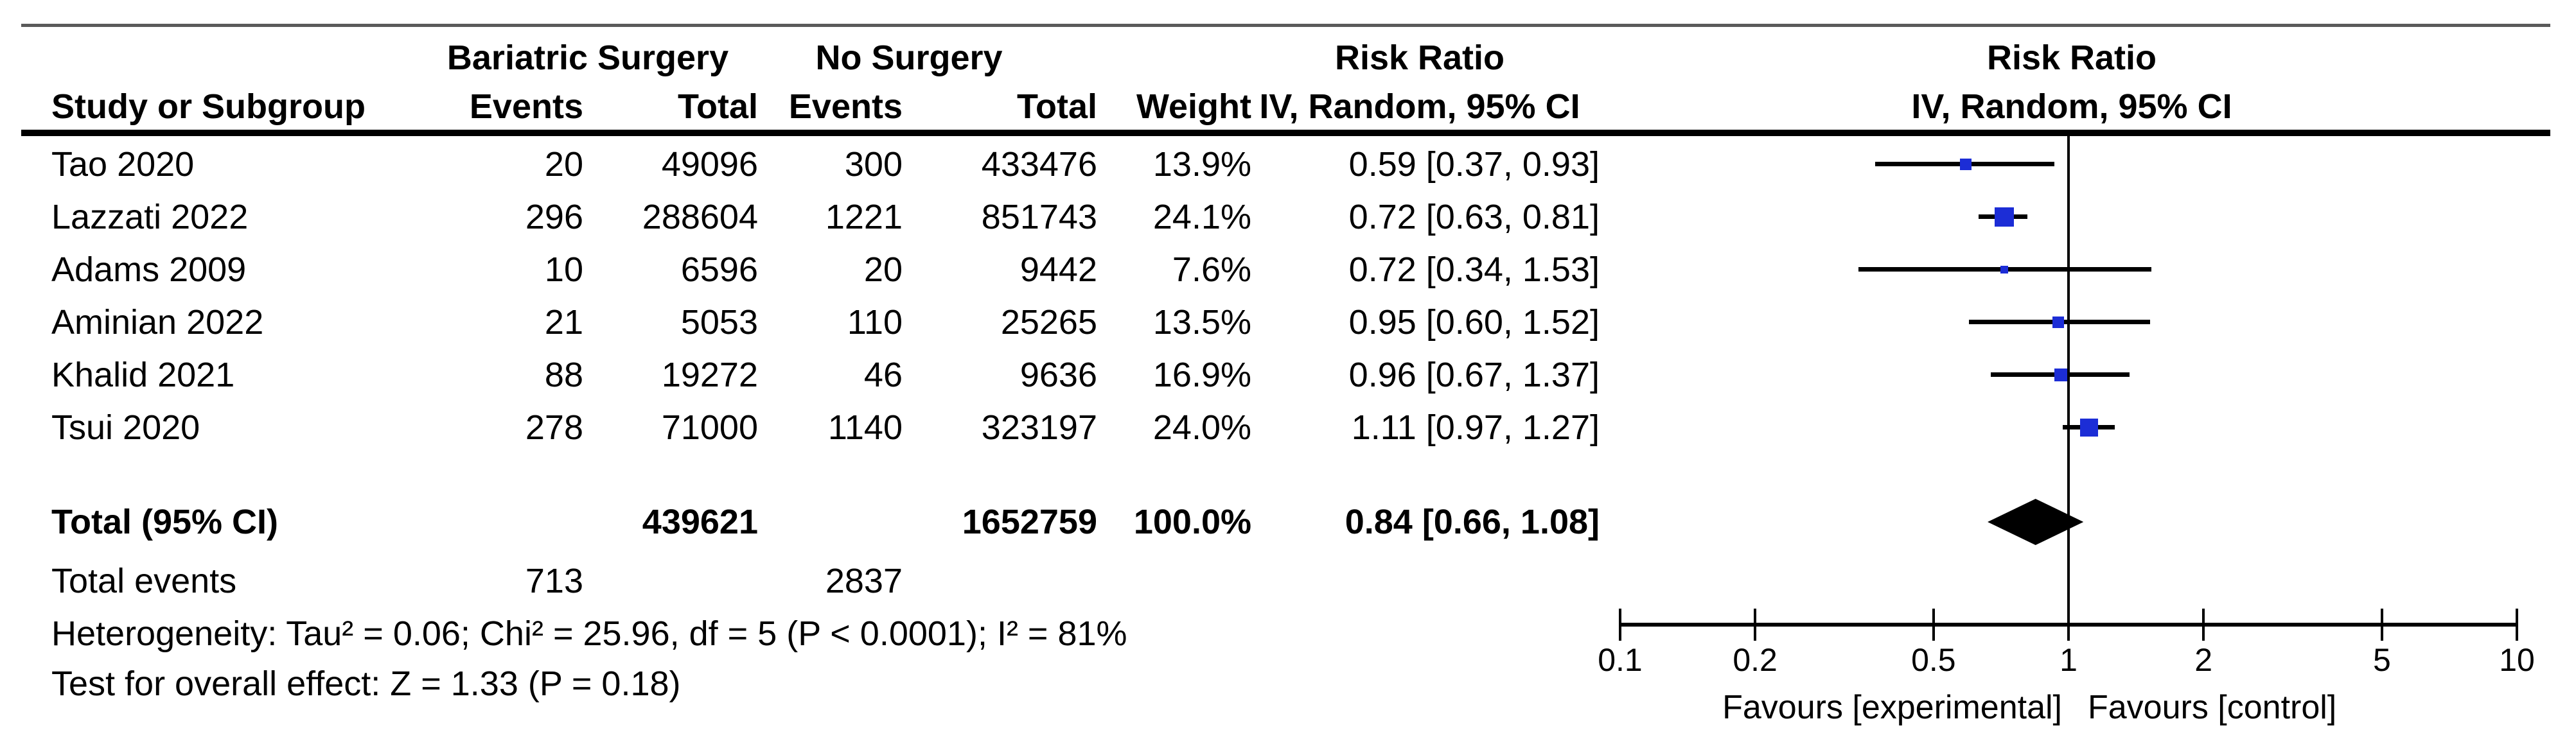 Image resolution: width=2576 pixels, height=746 pixels. I want to click on total2-cell: 9636, so click(1058, 375).